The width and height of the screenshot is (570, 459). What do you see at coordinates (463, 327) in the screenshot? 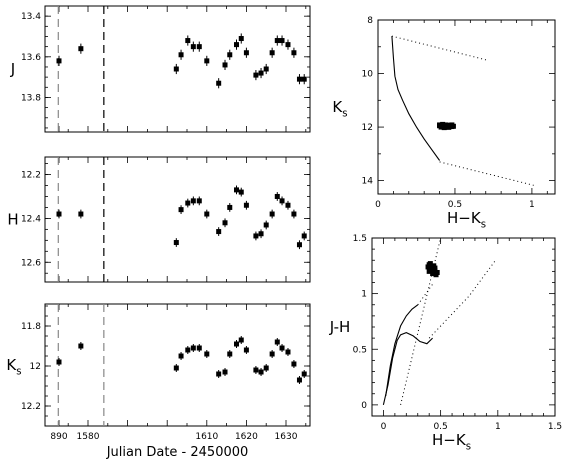
I see `ccd-frame` at bounding box center [463, 327].